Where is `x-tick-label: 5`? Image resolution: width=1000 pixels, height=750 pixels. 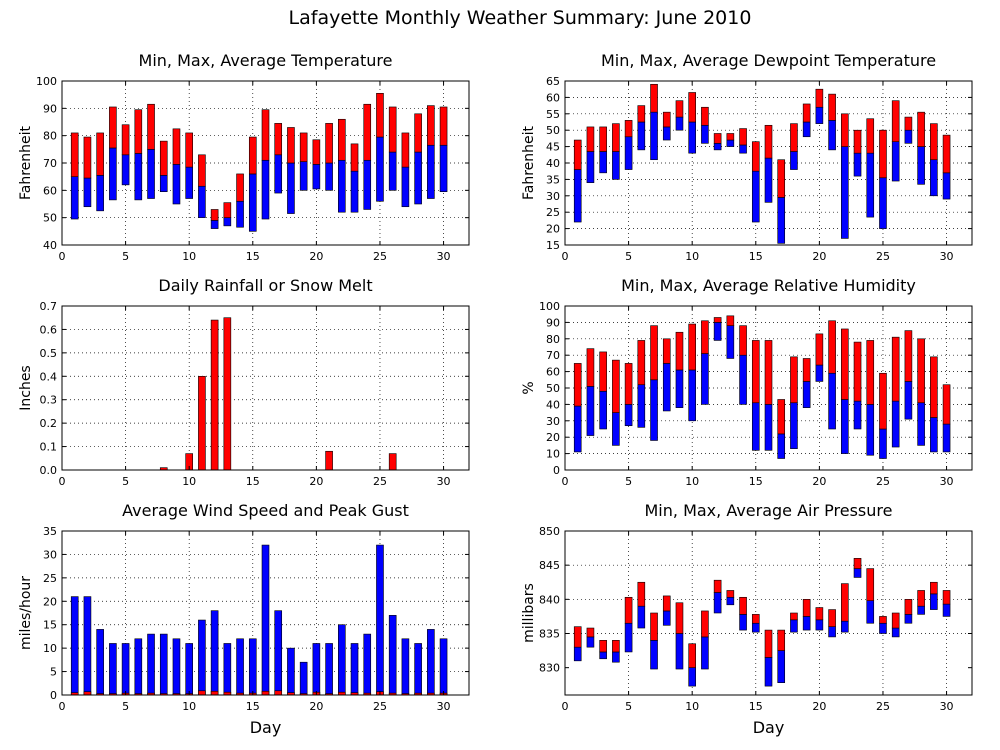
x-tick-label: 5 is located at coordinates (125, 706).